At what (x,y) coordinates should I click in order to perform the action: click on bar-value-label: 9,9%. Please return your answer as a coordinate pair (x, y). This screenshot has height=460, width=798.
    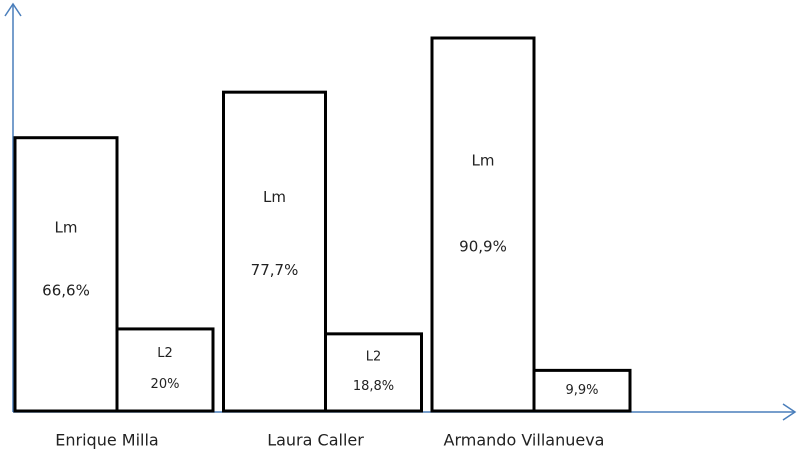
    Looking at the image, I should click on (581, 390).